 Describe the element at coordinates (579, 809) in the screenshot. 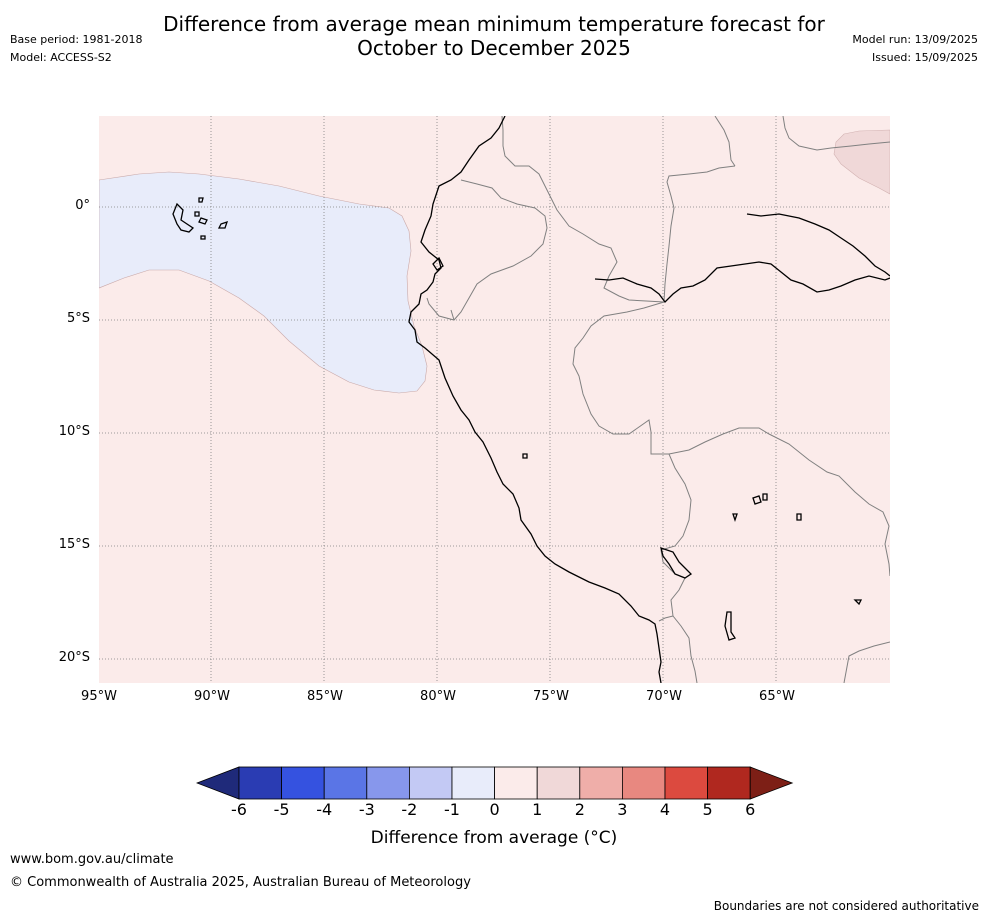

I see `colorbar-tick-label: 2` at that location.